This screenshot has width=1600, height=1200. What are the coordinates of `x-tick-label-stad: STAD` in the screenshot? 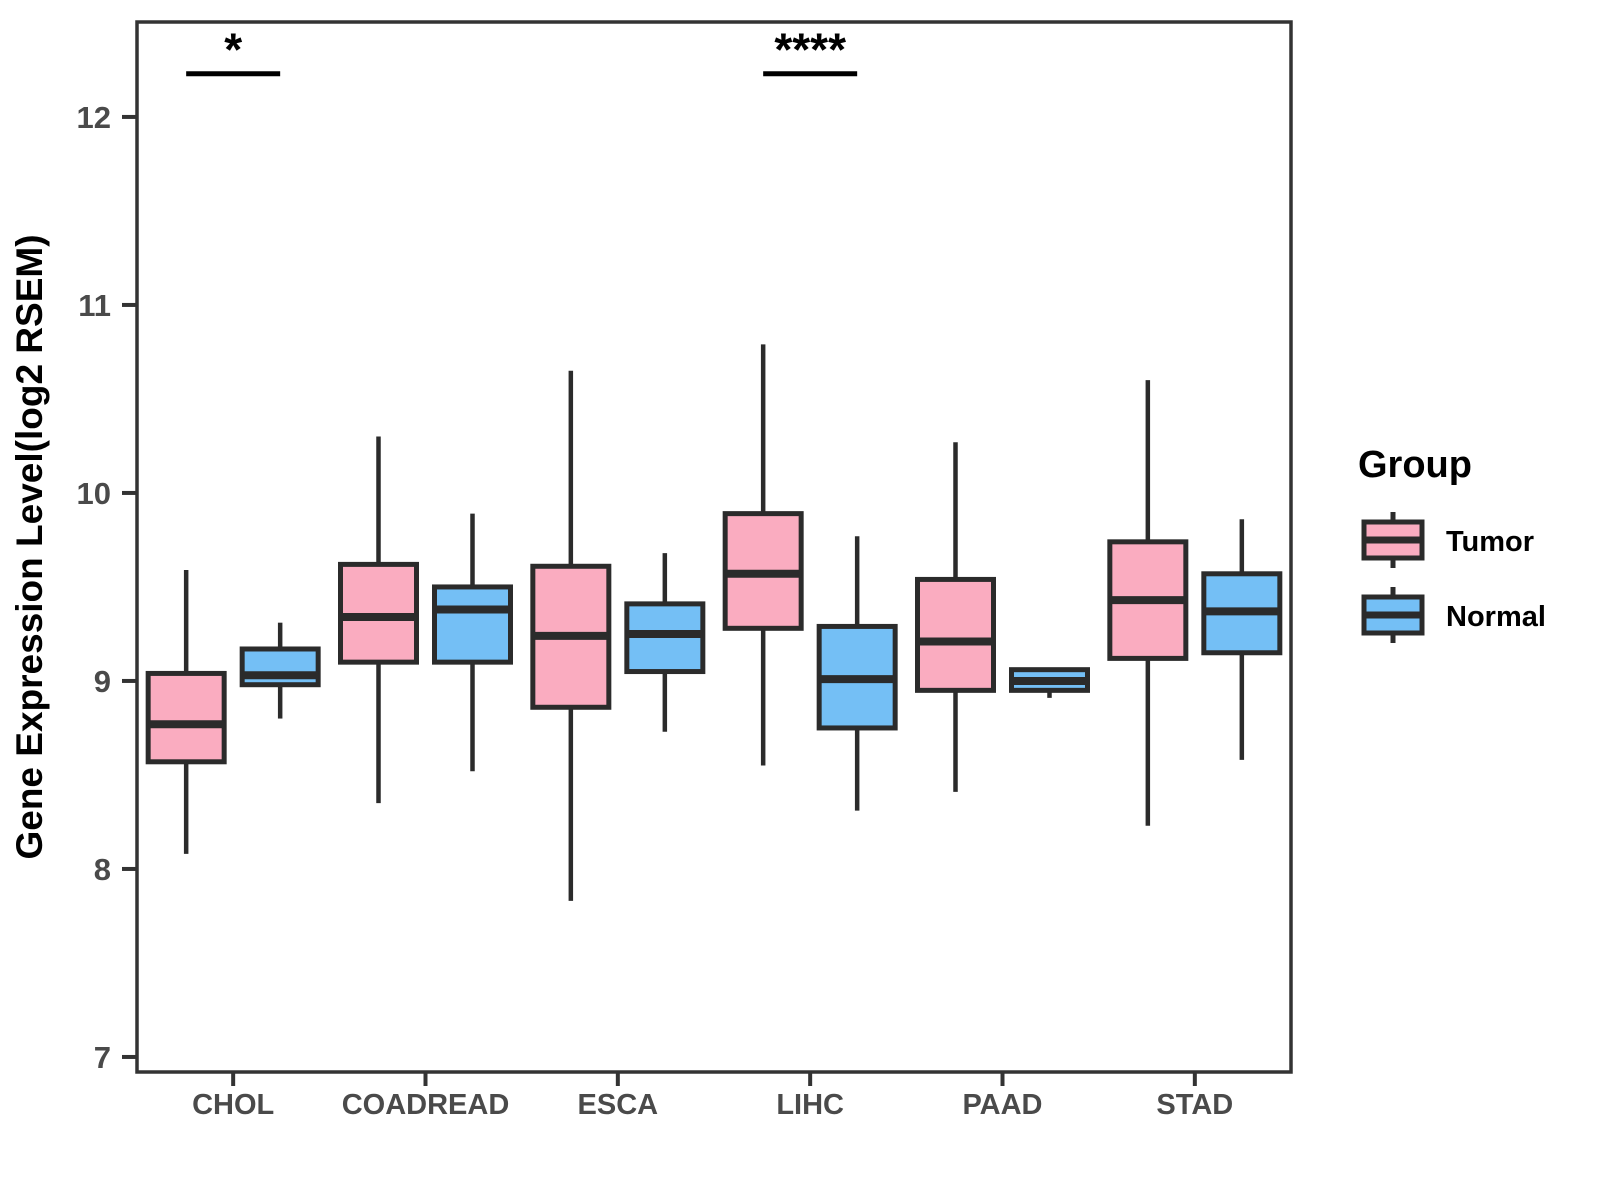 It's located at (1194, 1105).